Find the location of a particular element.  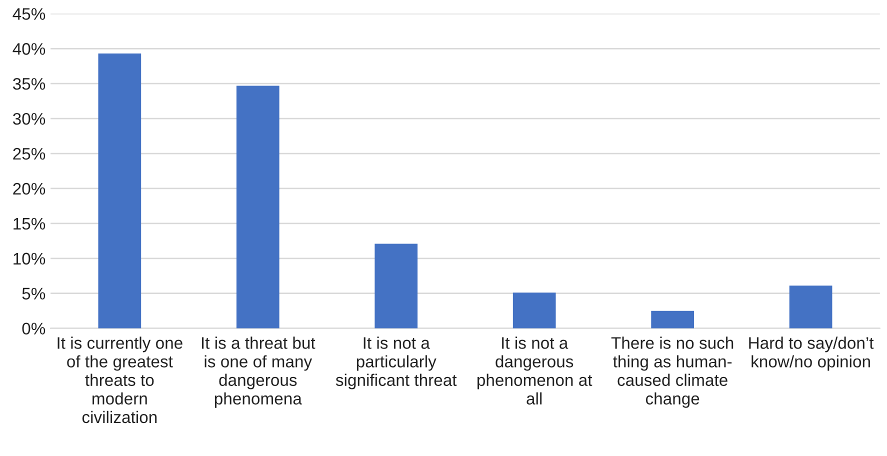

x-tick-label: It is not a dangerous phenomenon at all is located at coordinates (535, 370).